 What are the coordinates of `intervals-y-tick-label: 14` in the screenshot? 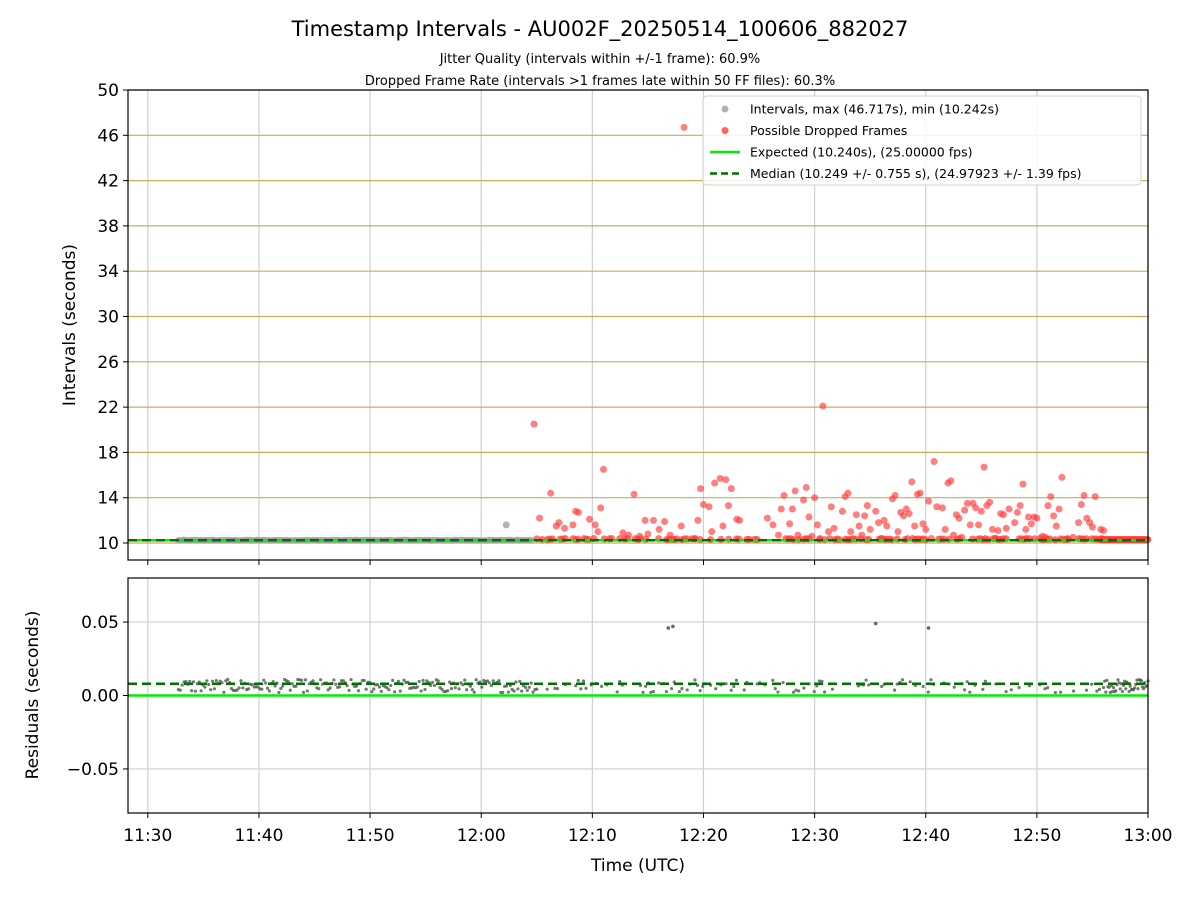 It's located at (108, 499).